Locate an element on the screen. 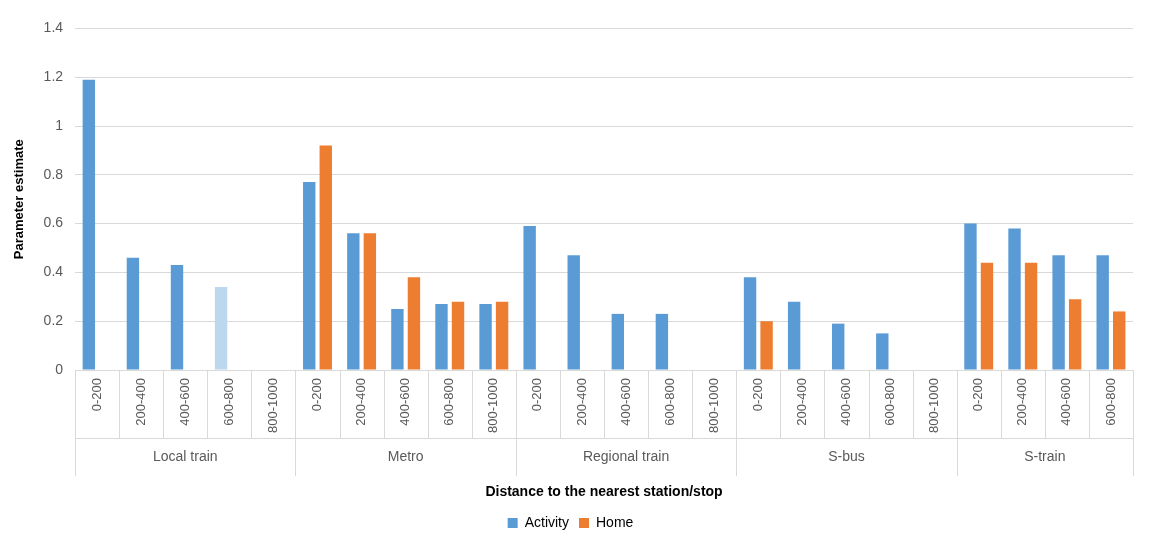  y-tick-label: 0 is located at coordinates (59, 368).